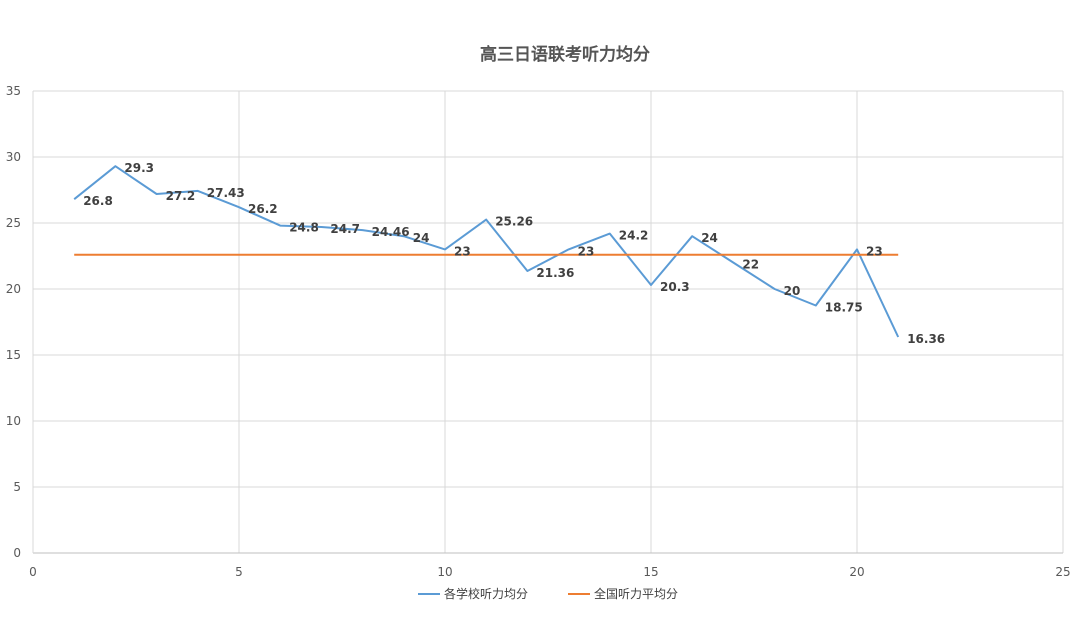 This screenshot has height=627, width=1080. I want to click on x-tick-label: 10, so click(444, 572).